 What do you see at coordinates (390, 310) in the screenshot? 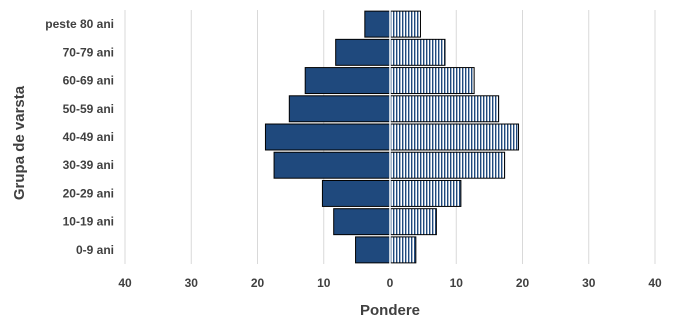
I see `x-axis-title: Pondere` at bounding box center [390, 310].